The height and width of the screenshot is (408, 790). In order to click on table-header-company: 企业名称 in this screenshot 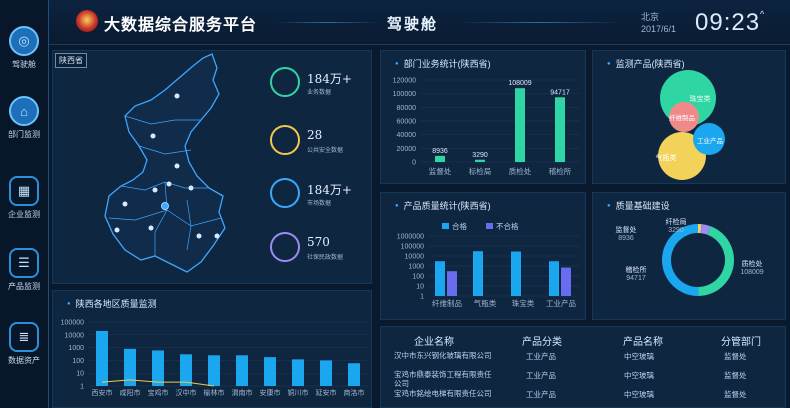, I will do `click(434, 342)`.